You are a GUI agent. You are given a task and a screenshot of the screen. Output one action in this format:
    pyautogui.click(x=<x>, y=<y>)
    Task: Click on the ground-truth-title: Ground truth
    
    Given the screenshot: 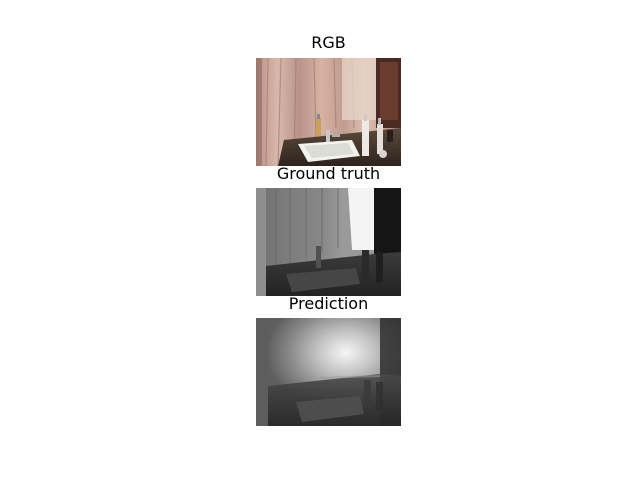 What is the action you would take?
    pyautogui.click(x=328, y=173)
    